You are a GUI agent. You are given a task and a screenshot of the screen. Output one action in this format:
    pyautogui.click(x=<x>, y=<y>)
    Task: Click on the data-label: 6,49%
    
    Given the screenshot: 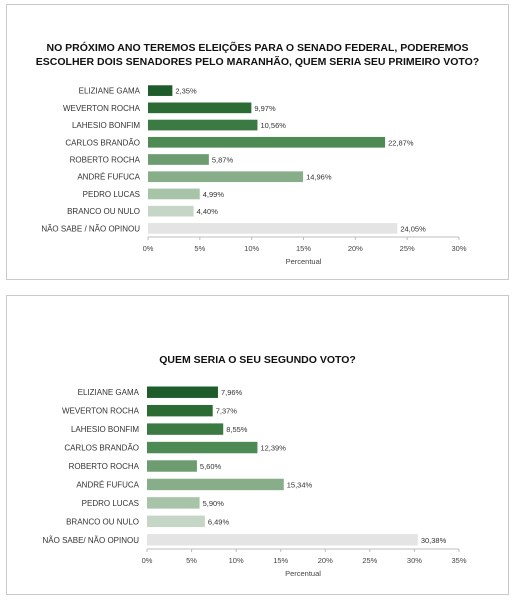 What is the action you would take?
    pyautogui.click(x=219, y=521)
    